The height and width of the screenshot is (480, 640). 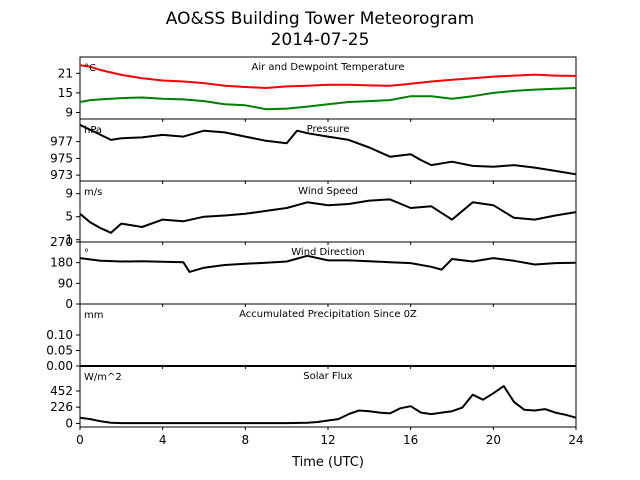 What do you see at coordinates (86, 253) in the screenshot?
I see `panel-unit-label: °` at bounding box center [86, 253].